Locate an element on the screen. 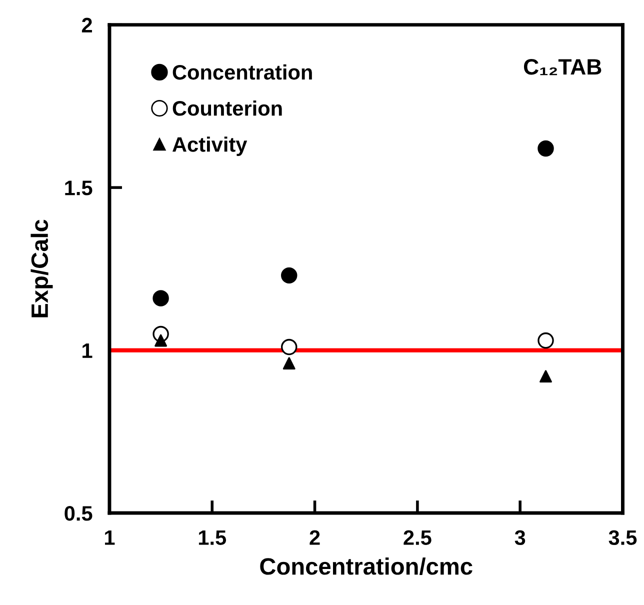 Image resolution: width=644 pixels, height=605 pixels. y-tick-label: 2 is located at coordinates (87, 25).